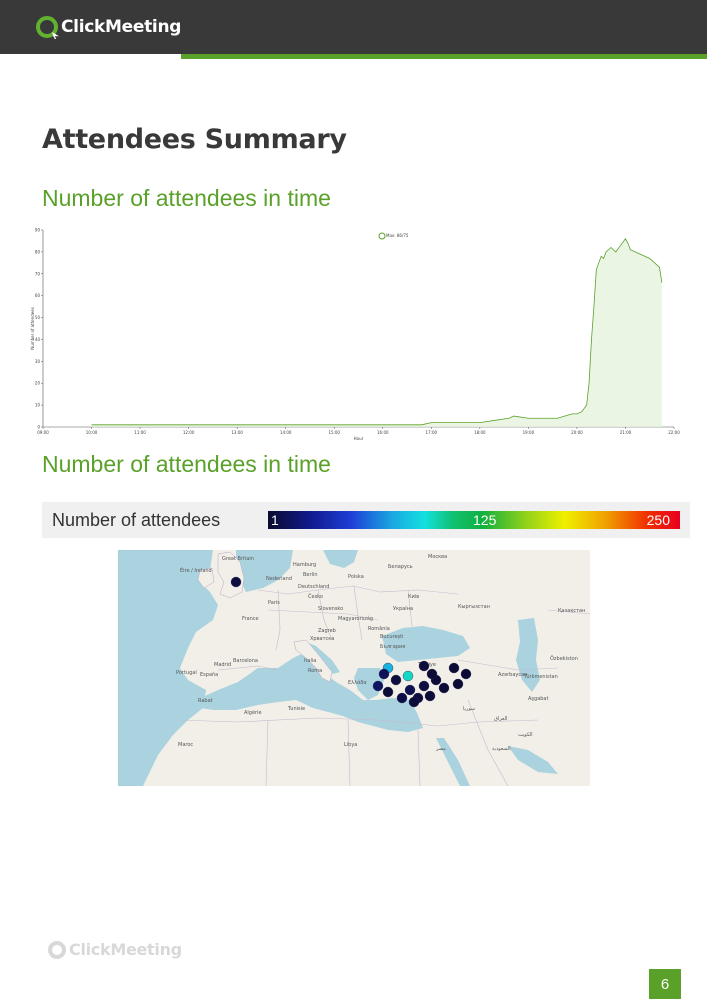  What do you see at coordinates (47, 27) in the screenshot?
I see `brand-logo-icon` at bounding box center [47, 27].